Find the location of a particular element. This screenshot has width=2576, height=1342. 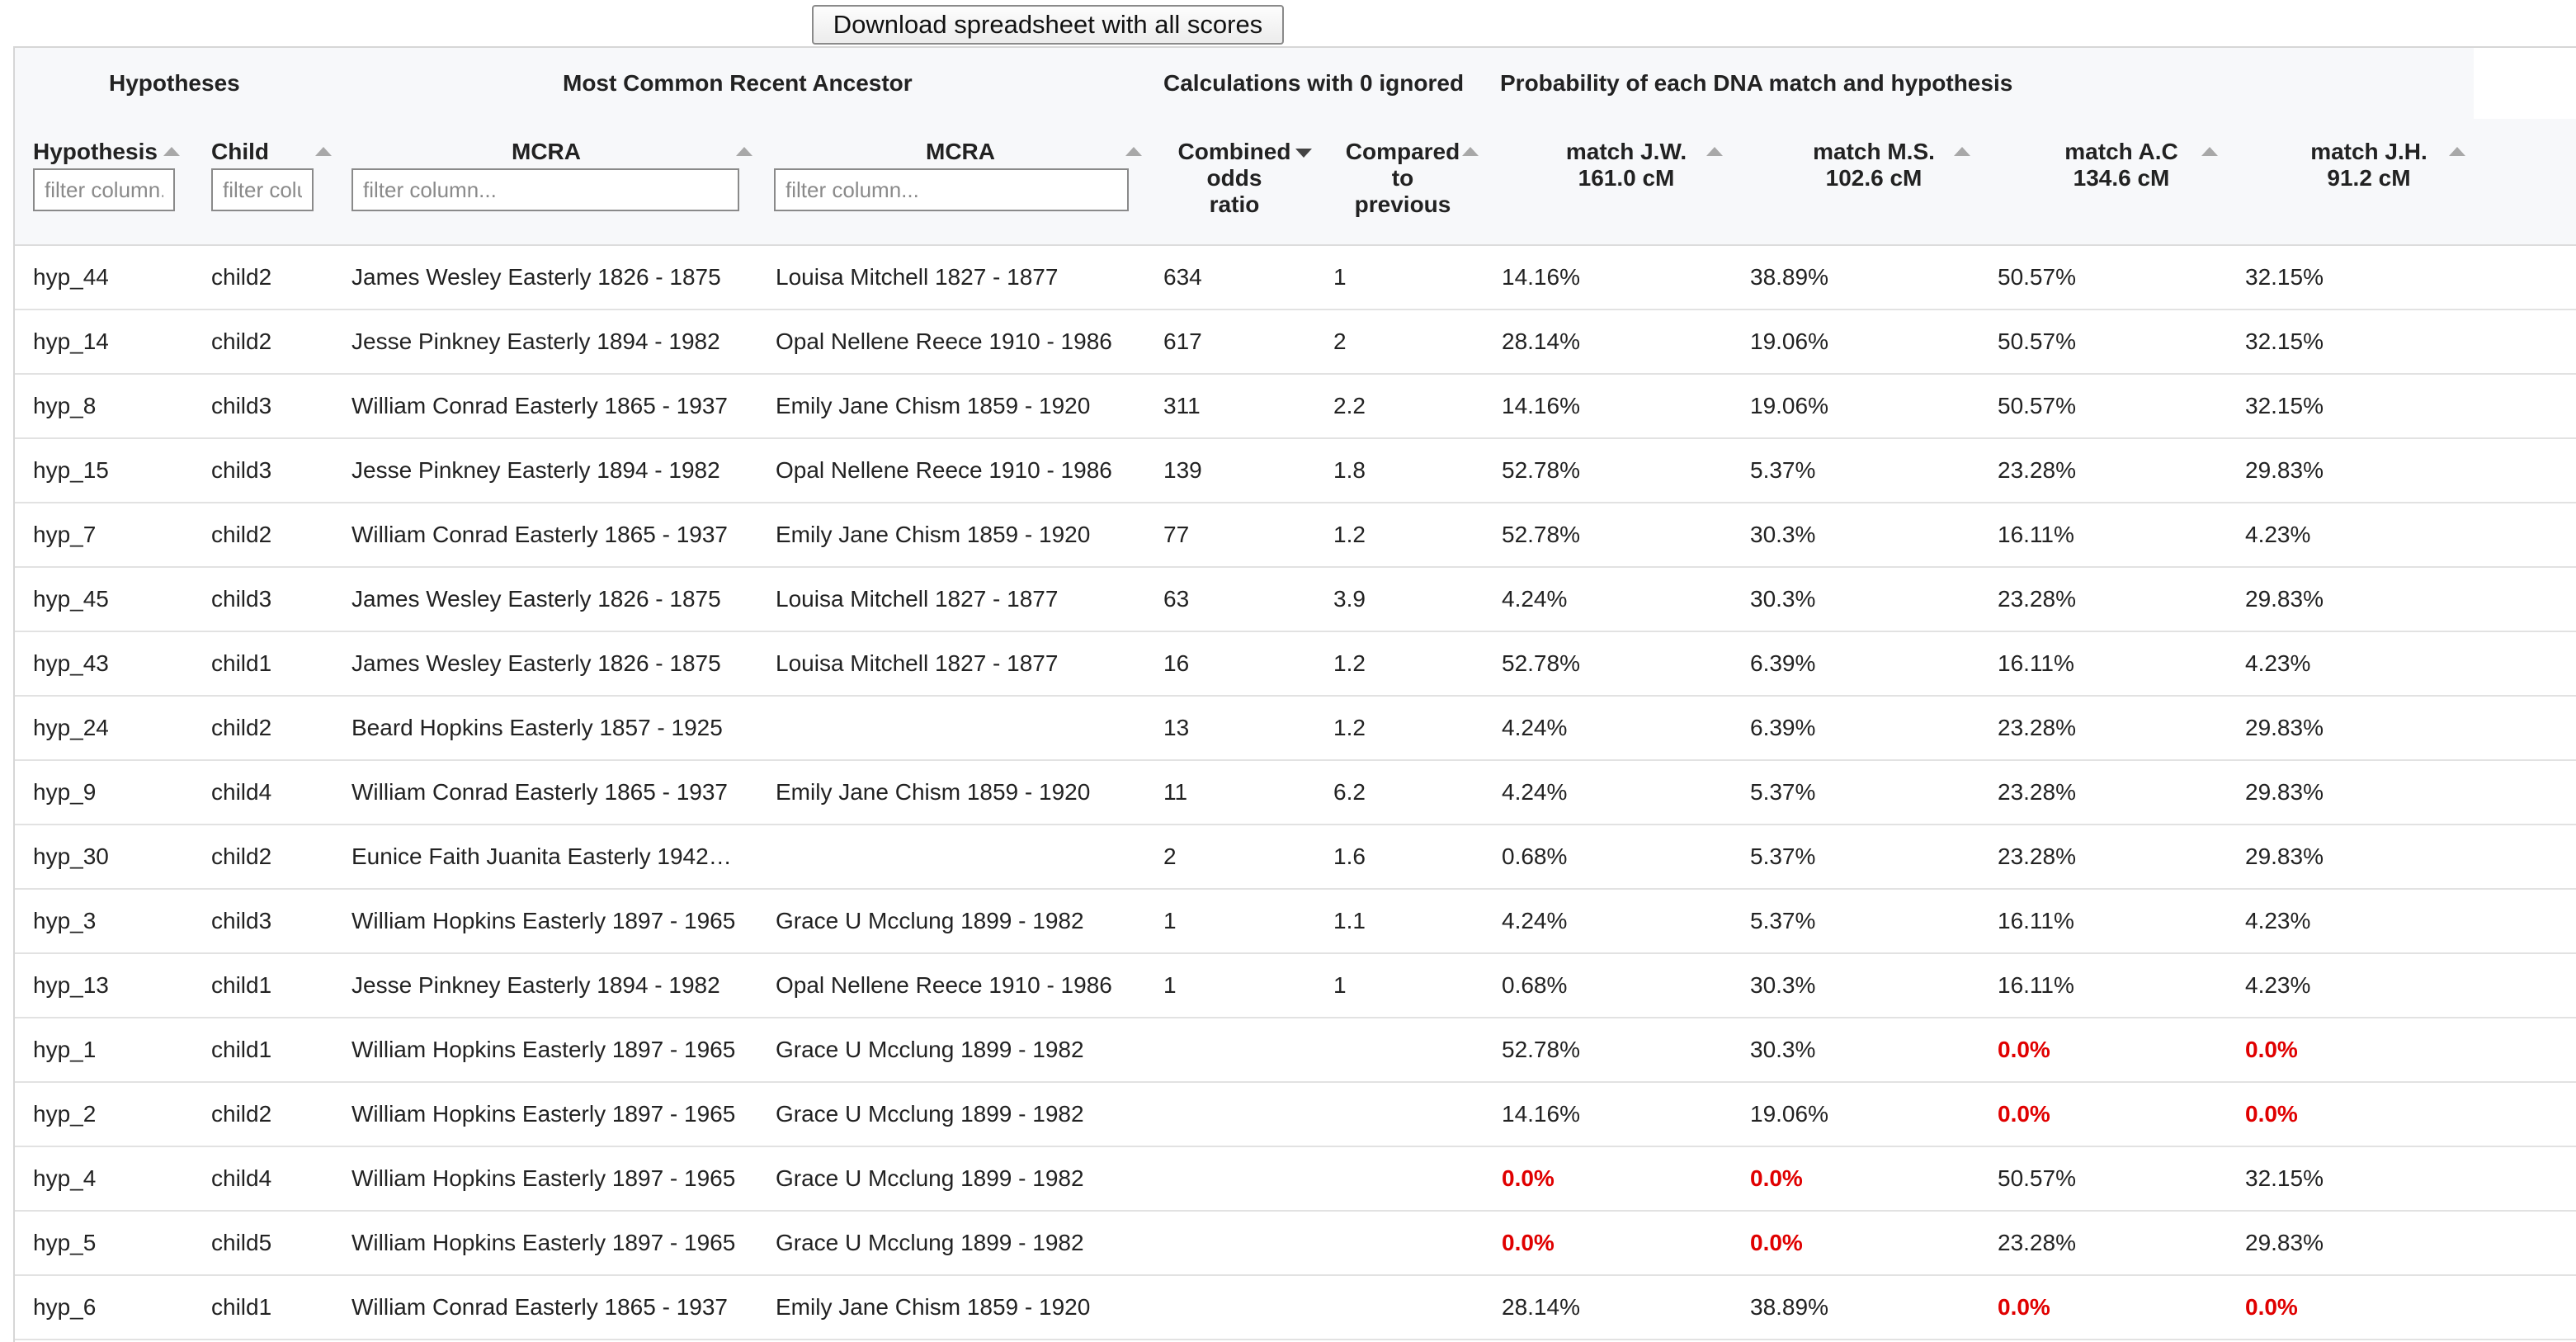

cell-match-ms: 0.0% is located at coordinates (1776, 1178).